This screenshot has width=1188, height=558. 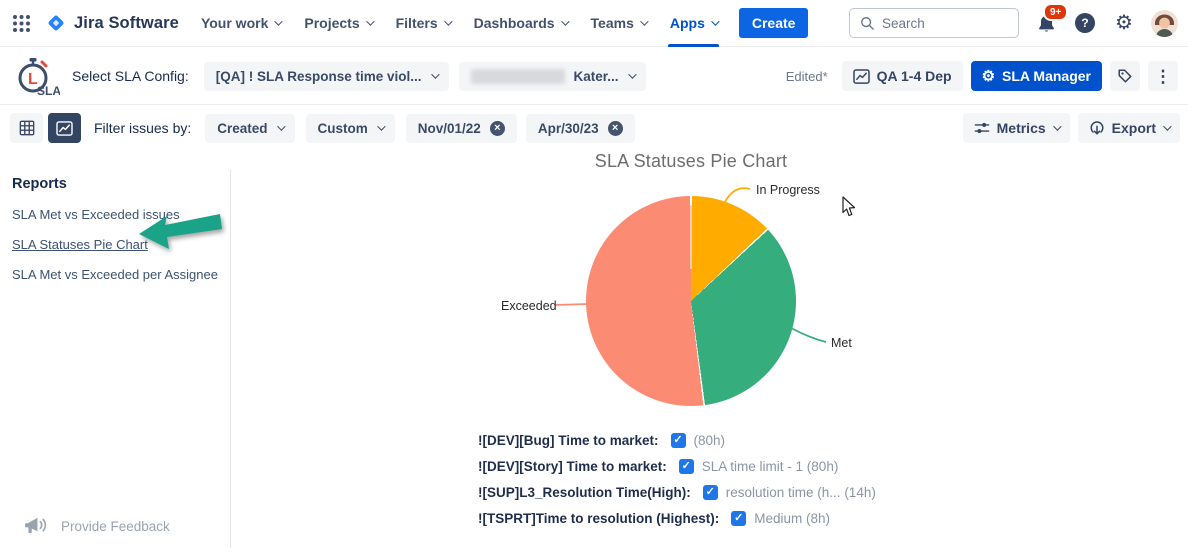 What do you see at coordinates (1056, 12) in the screenshot?
I see `notification-badge: 9+` at bounding box center [1056, 12].